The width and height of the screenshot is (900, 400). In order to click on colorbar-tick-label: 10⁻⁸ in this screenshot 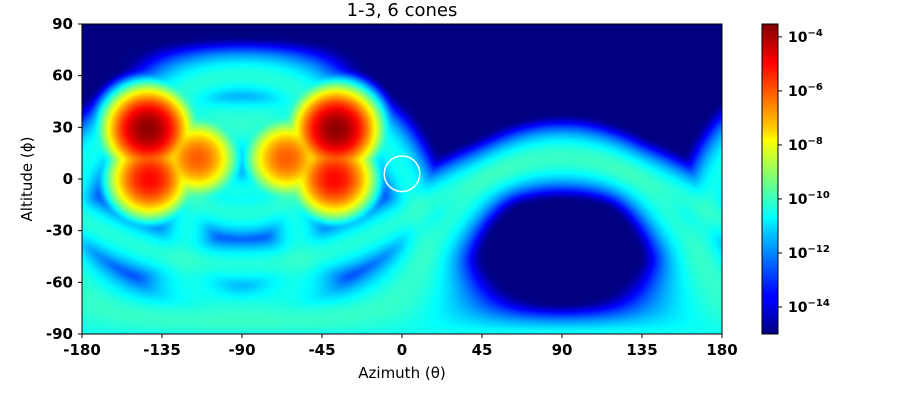, I will do `click(805, 145)`.